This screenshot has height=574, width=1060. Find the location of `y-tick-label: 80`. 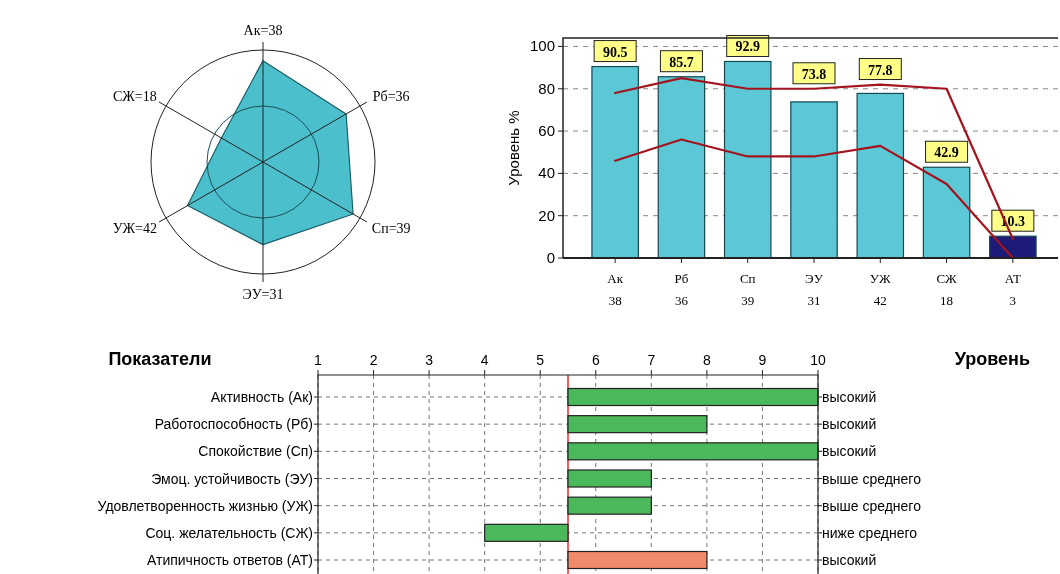

y-tick-label: 80 is located at coordinates (546, 88).